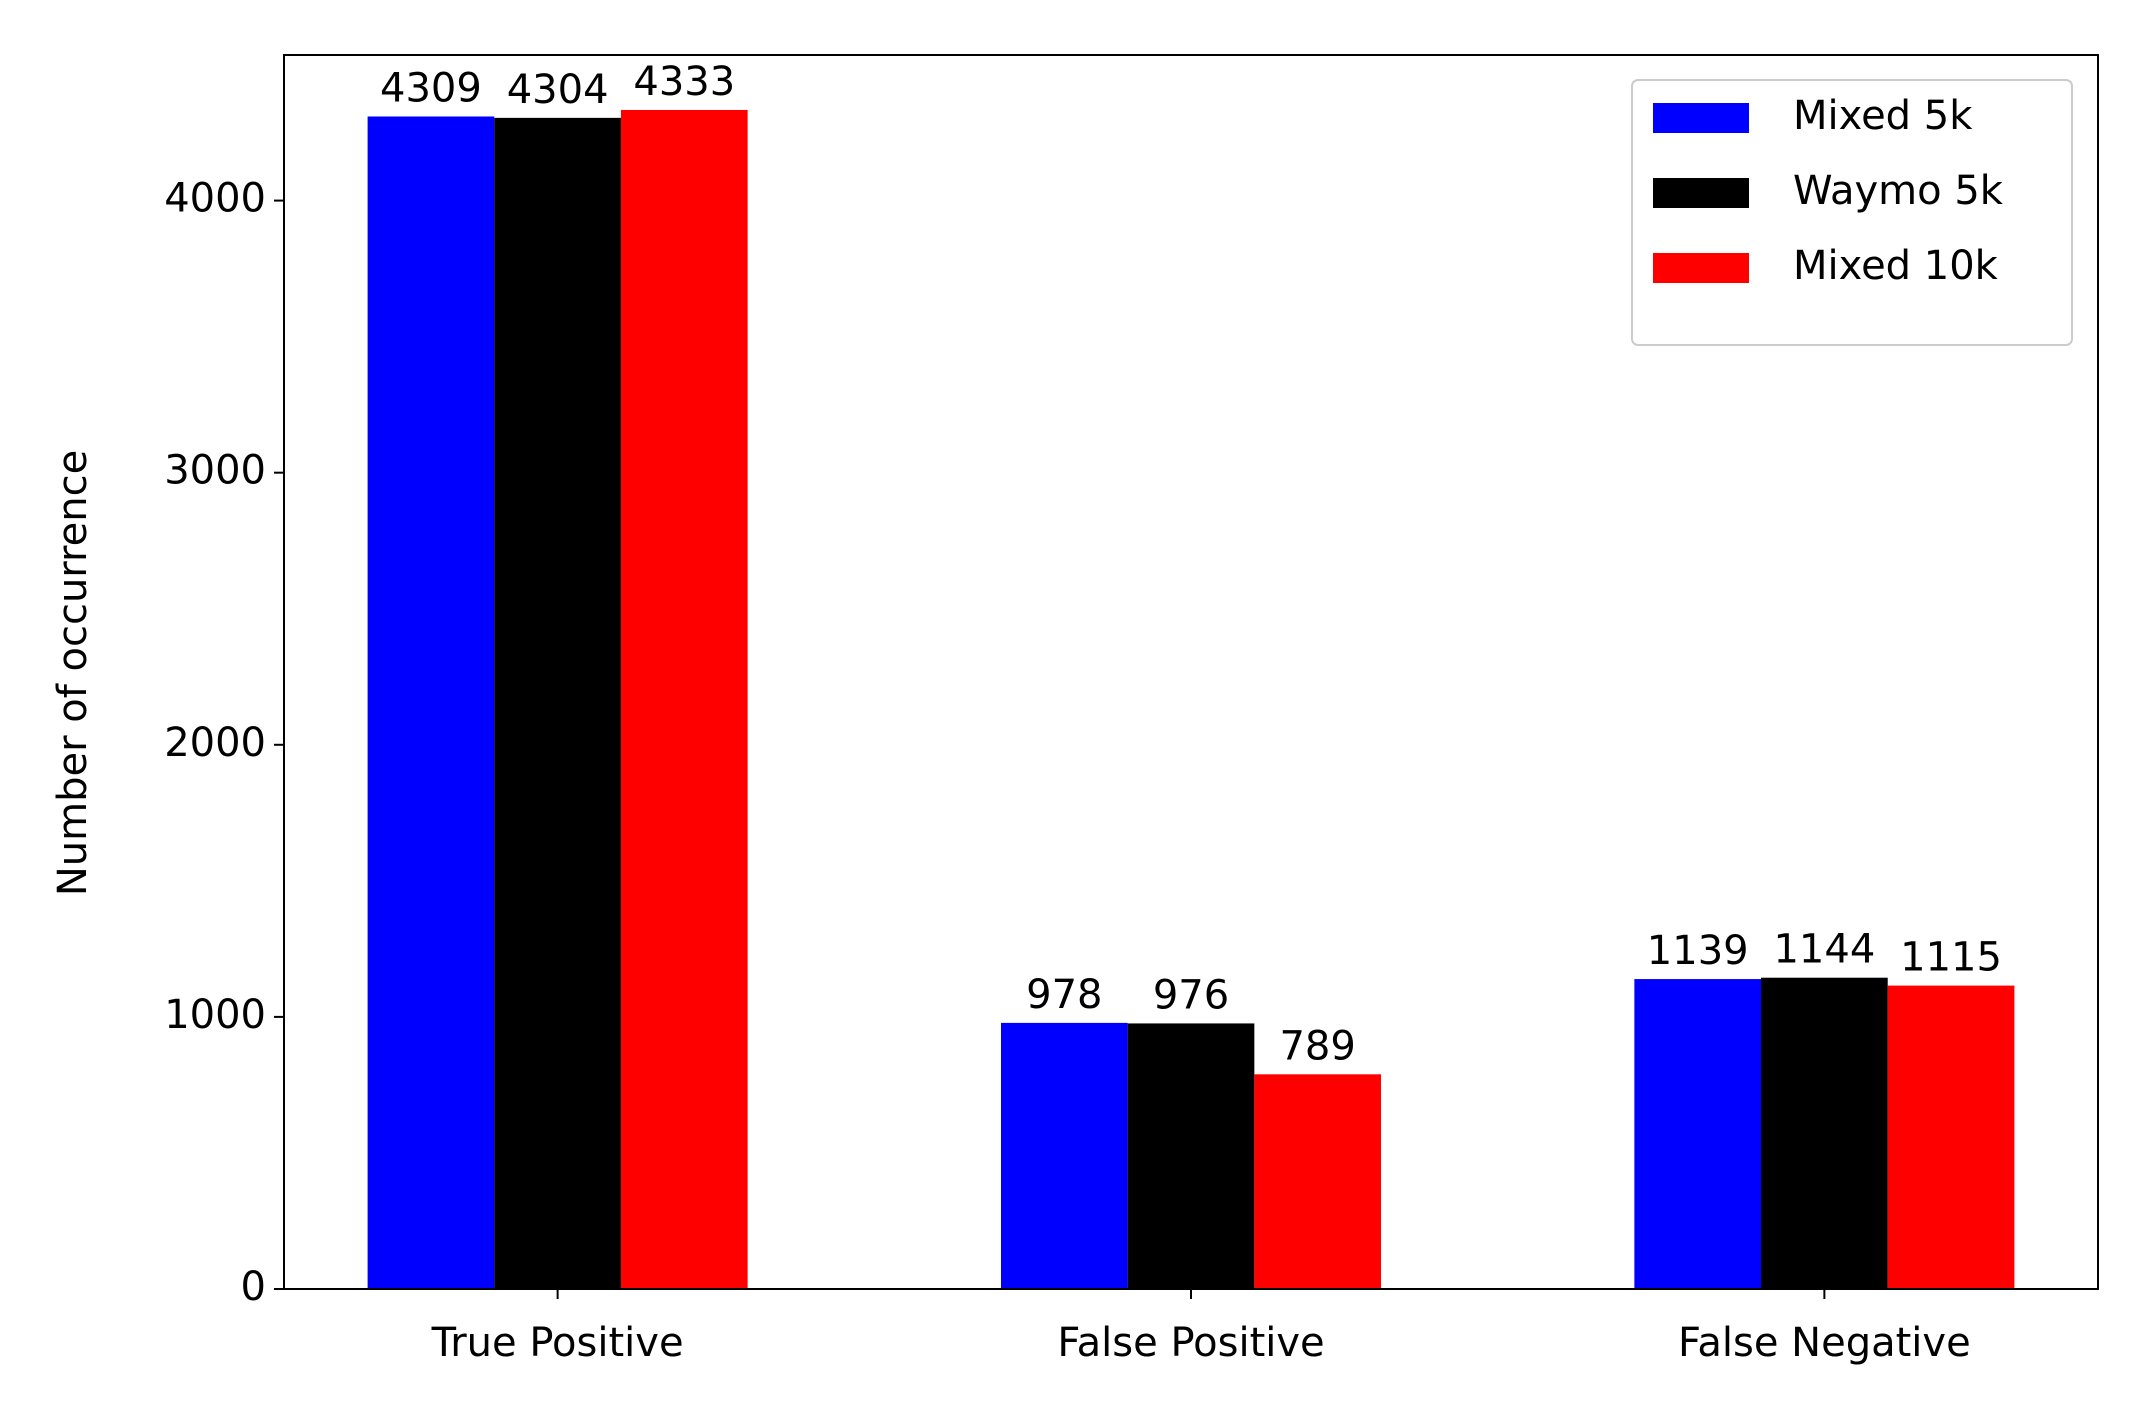 The width and height of the screenshot is (2135, 1404). I want to click on y-tick-label: 4000, so click(215, 199).